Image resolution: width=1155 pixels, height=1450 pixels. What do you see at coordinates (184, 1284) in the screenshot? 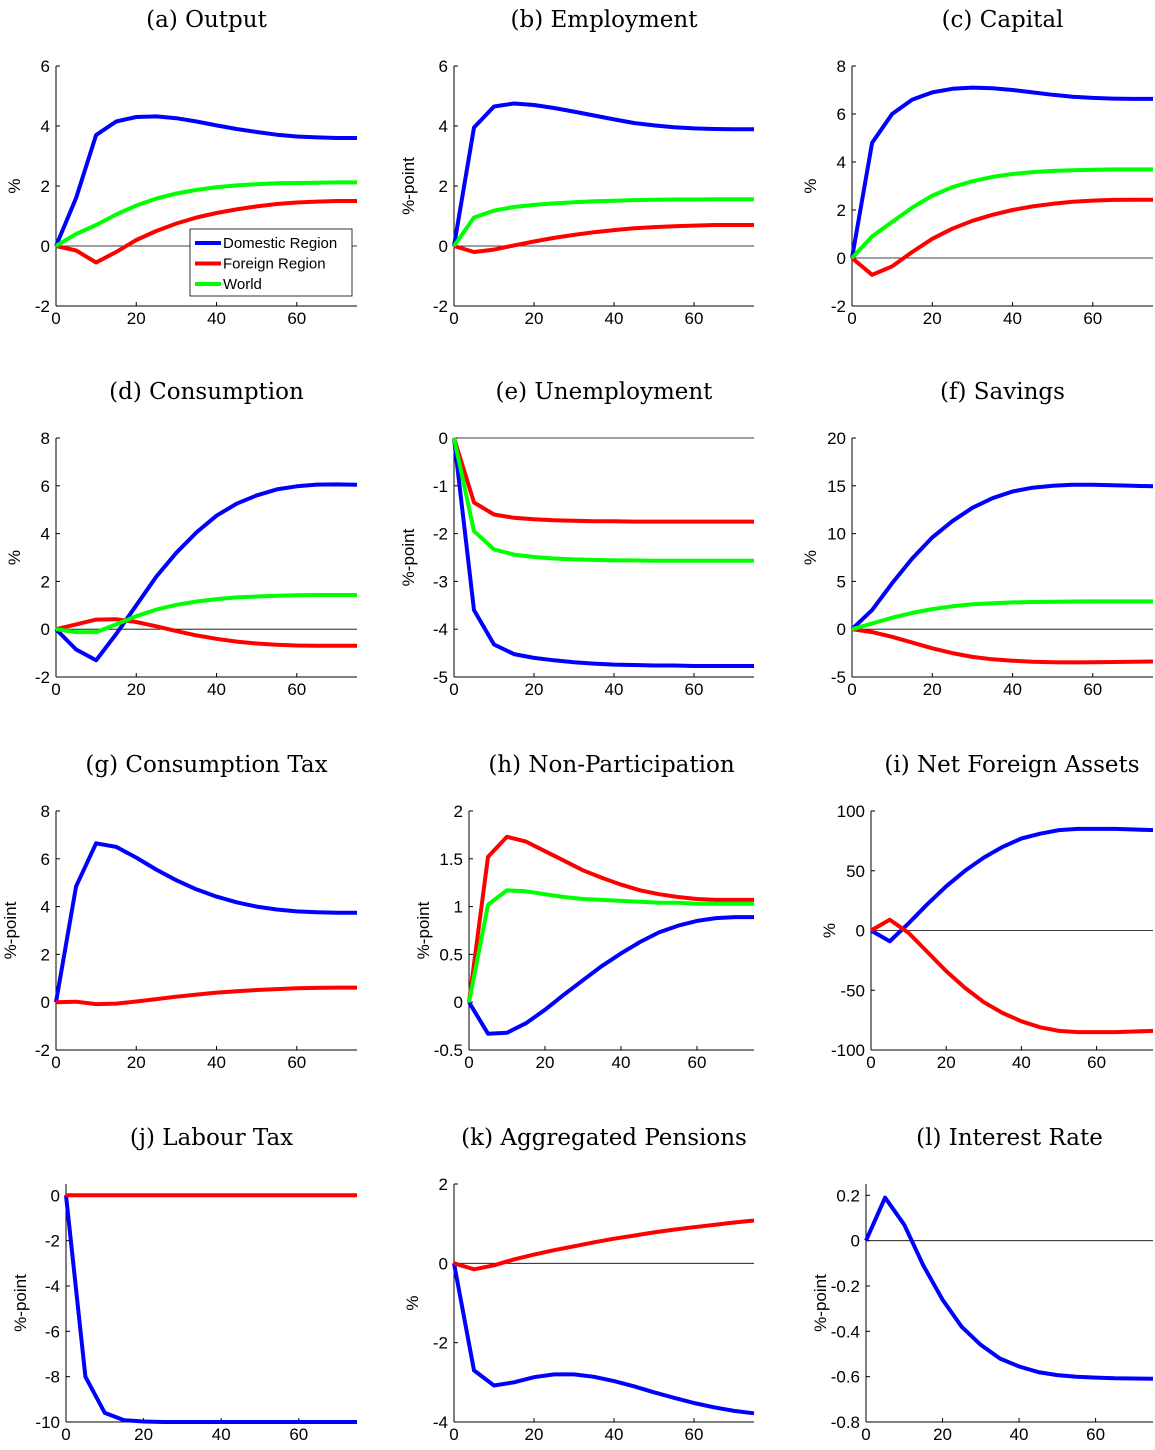
I see `panel-9: (j) Labour Tax 0 20 40 60 -10 -8 -6 -4 -2 0 %-point` at bounding box center [184, 1284].